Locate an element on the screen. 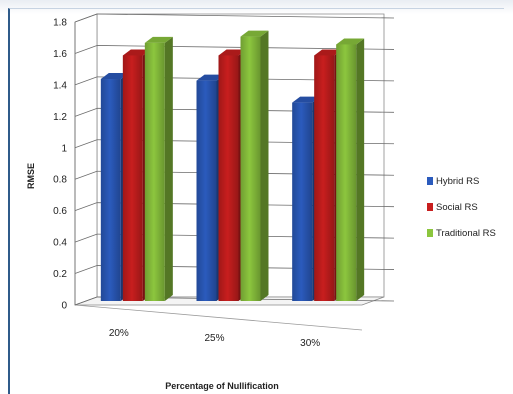 This screenshot has width=513, height=394. side-wall is located at coordinates (86, 159).